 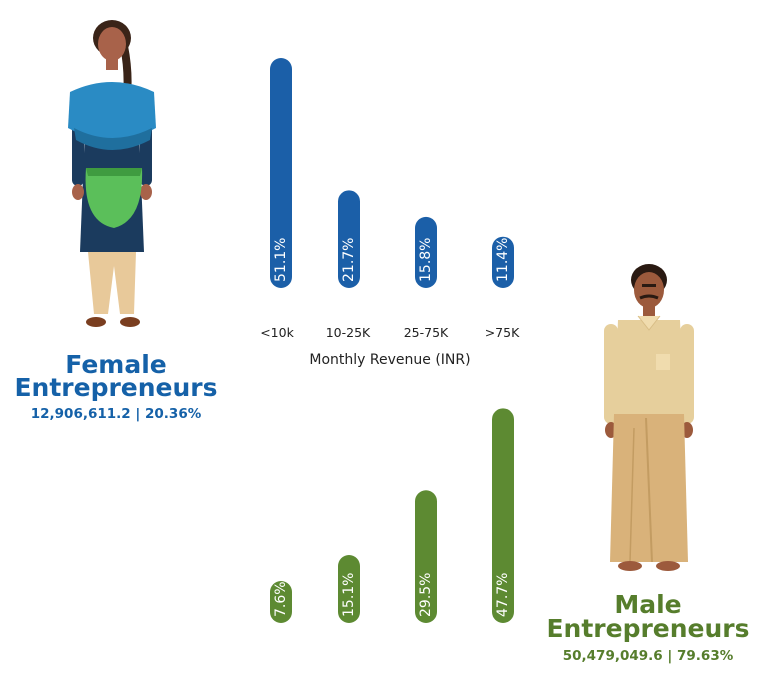 I want to click on male-title-line1: Male, so click(x=648, y=604).